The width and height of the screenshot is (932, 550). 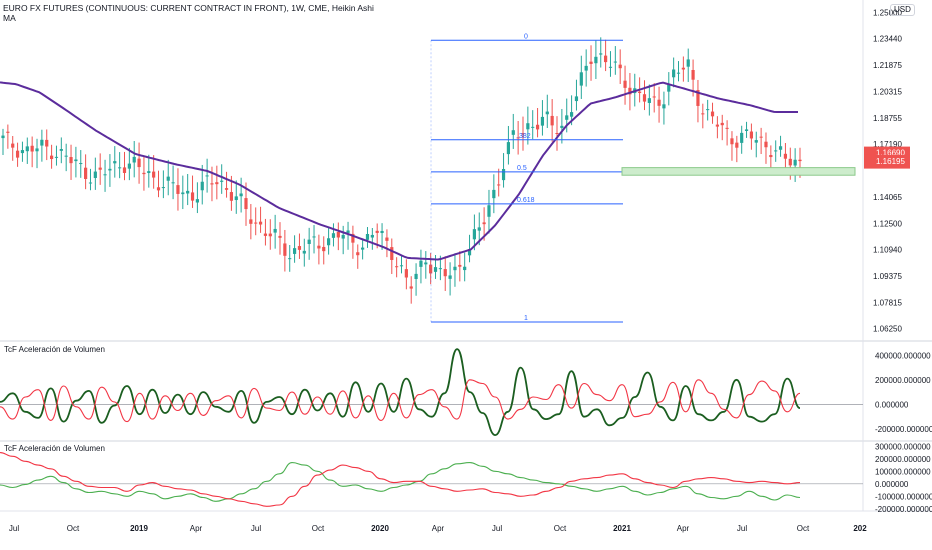 I want to click on oscillator-tick-label: 400000.000000, so click(x=903, y=355).